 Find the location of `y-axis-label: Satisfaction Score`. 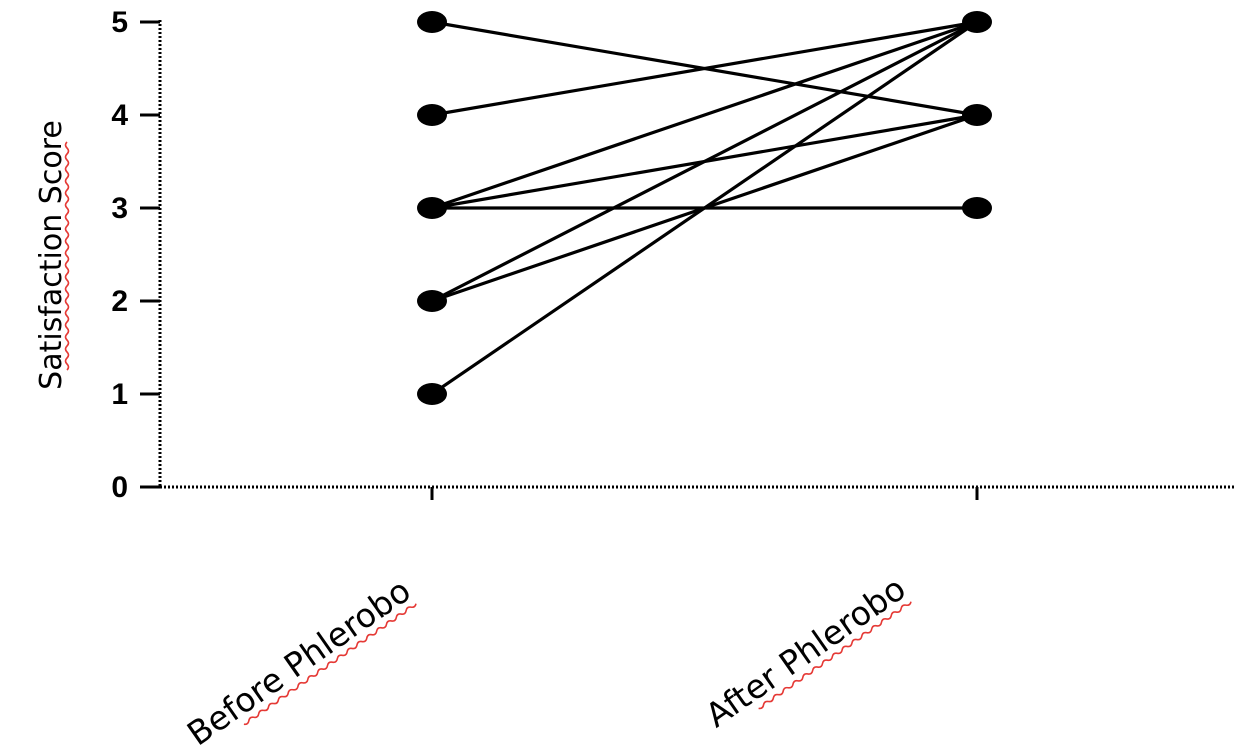

y-axis-label: Satisfaction Score is located at coordinates (51, 255).